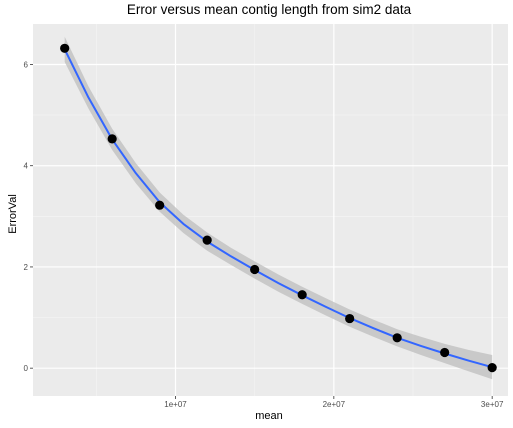  Describe the element at coordinates (26, 166) in the screenshot. I see `y-tick-label: 4` at that location.